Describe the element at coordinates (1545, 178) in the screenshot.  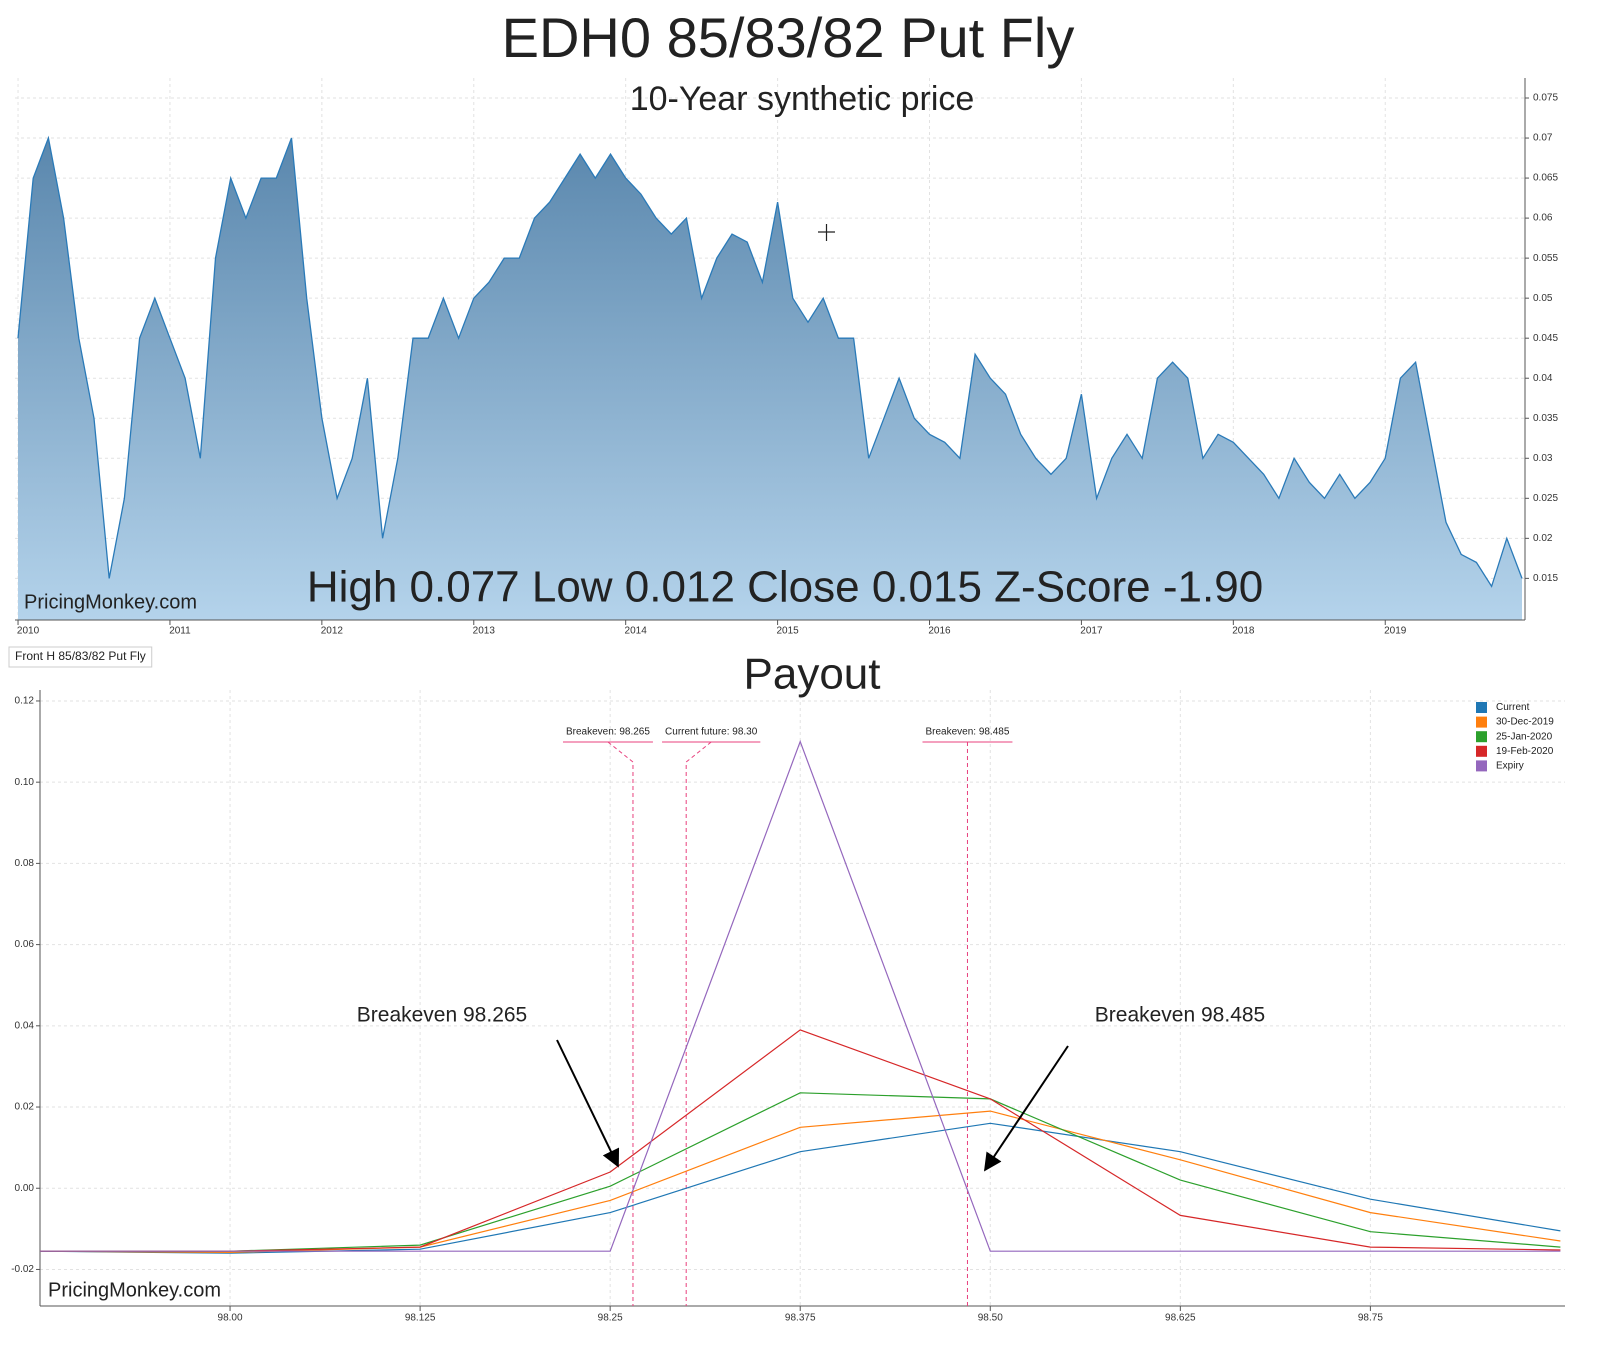
I see `y-tick-label: 0.065` at that location.